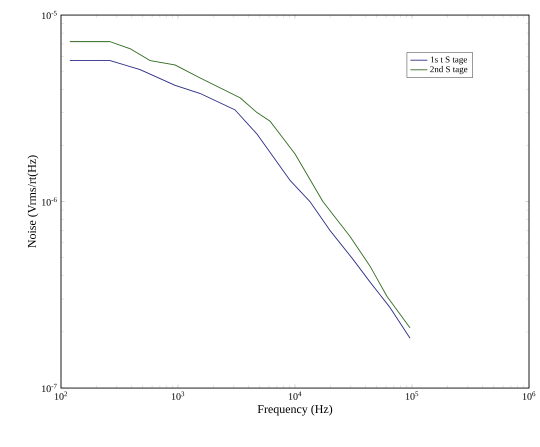 This screenshot has width=540, height=447. Describe the element at coordinates (529, 396) in the screenshot. I see `x-tick-label: 10$^{6}$` at that location.